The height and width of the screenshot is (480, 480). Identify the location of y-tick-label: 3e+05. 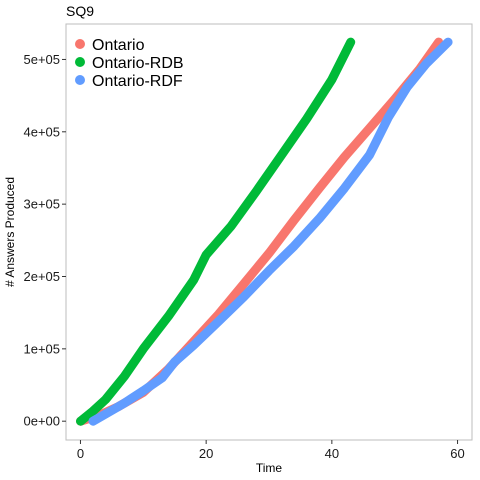
(41, 204).